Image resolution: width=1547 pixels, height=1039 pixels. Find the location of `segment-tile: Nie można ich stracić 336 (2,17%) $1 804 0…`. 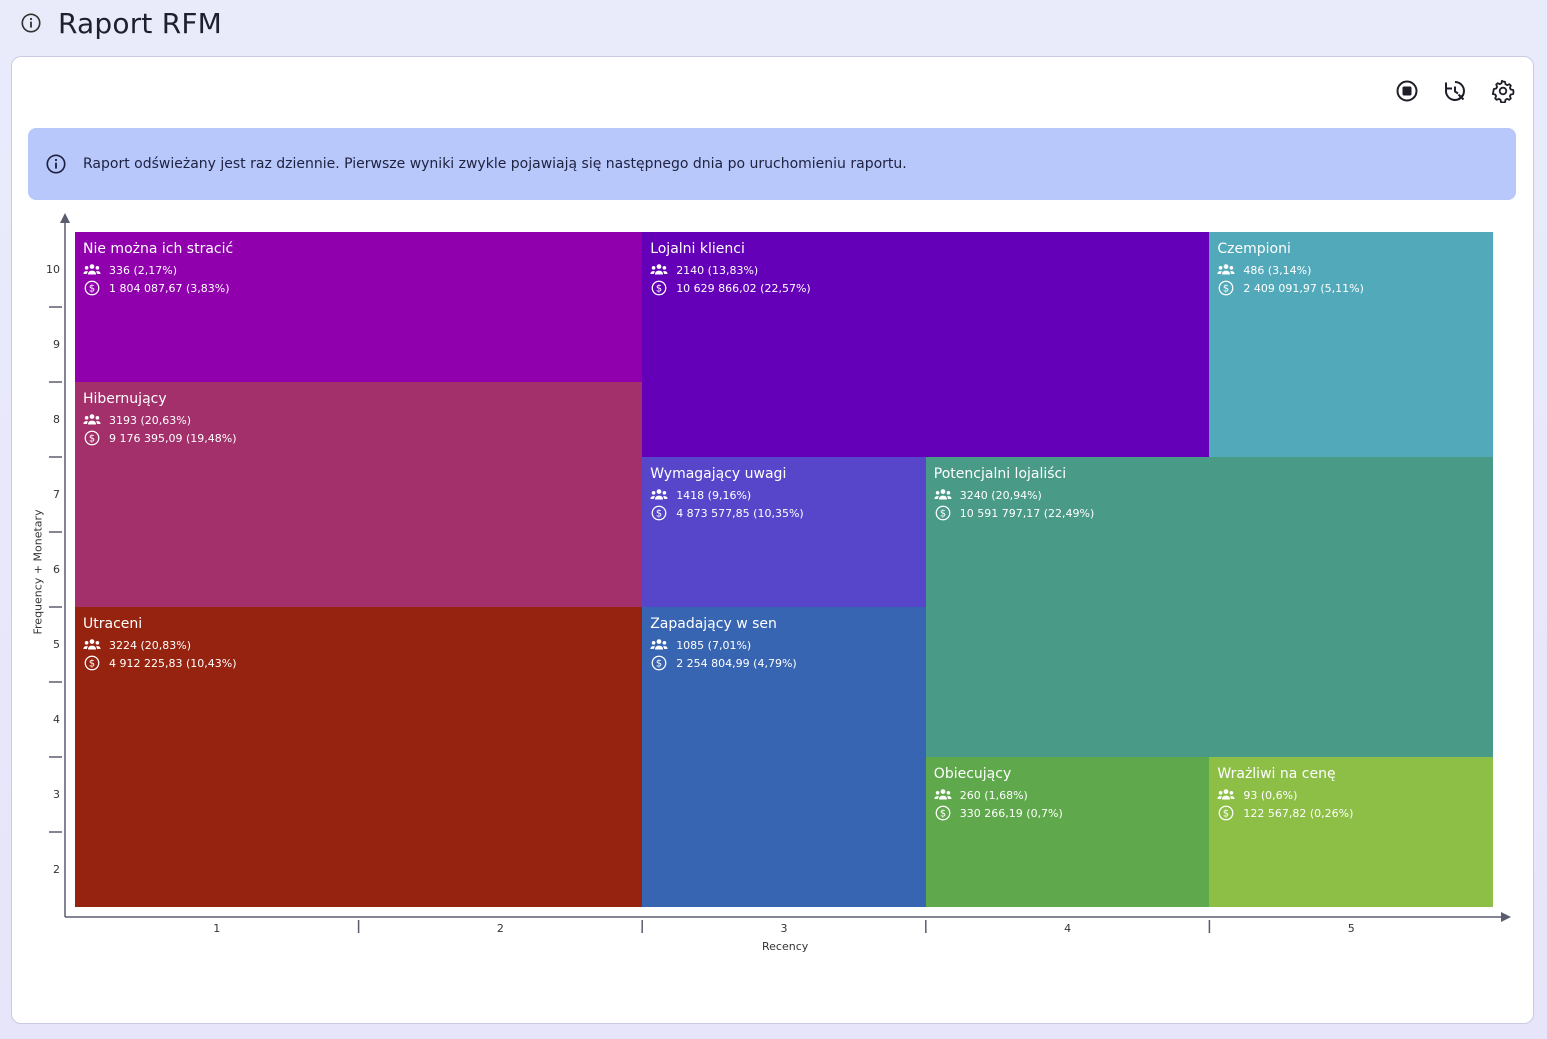

segment-tile: Nie można ich stracić 336 (2,17%) $1 804 0… is located at coordinates (359, 307).